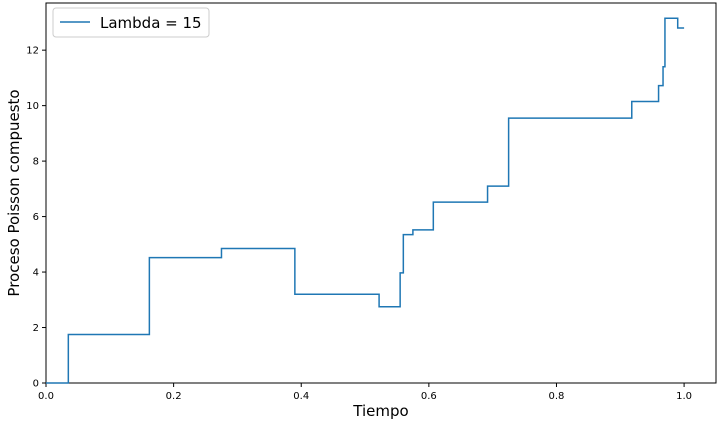  What do you see at coordinates (174, 396) in the screenshot?
I see `x-tick-label: 0.2` at bounding box center [174, 396].